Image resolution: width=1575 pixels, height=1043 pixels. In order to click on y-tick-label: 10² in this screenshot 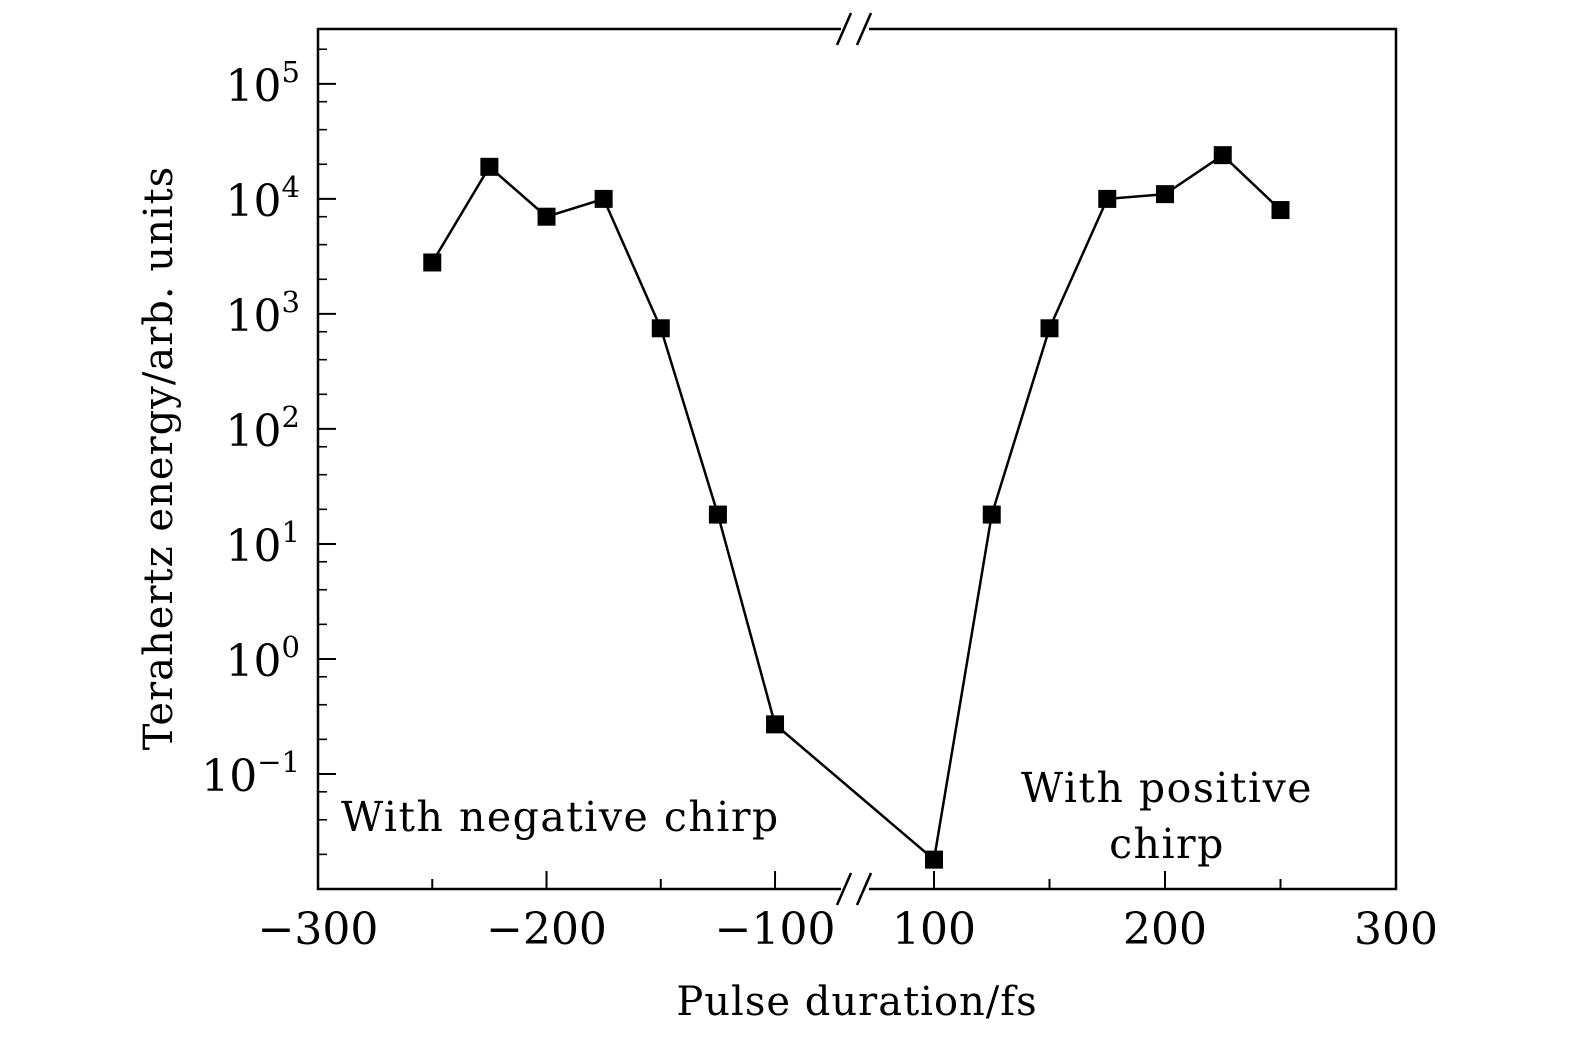, I will do `click(263, 428)`.